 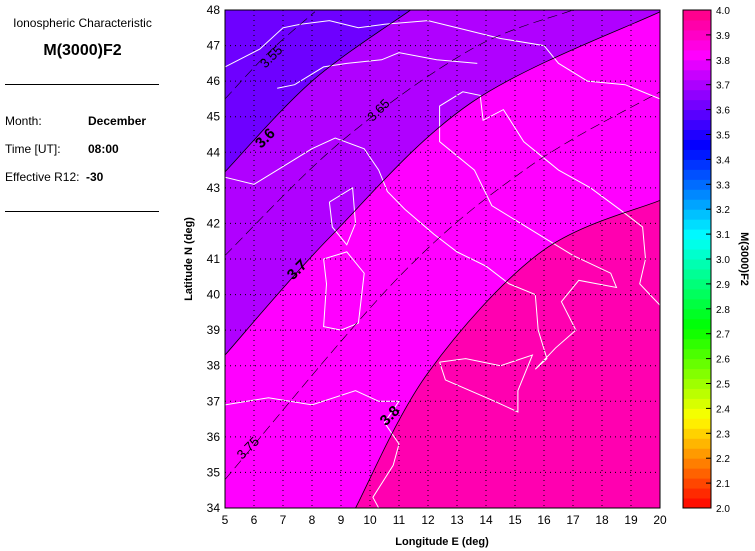 I want to click on colorbar-tick-label: 2.3, so click(x=723, y=434).